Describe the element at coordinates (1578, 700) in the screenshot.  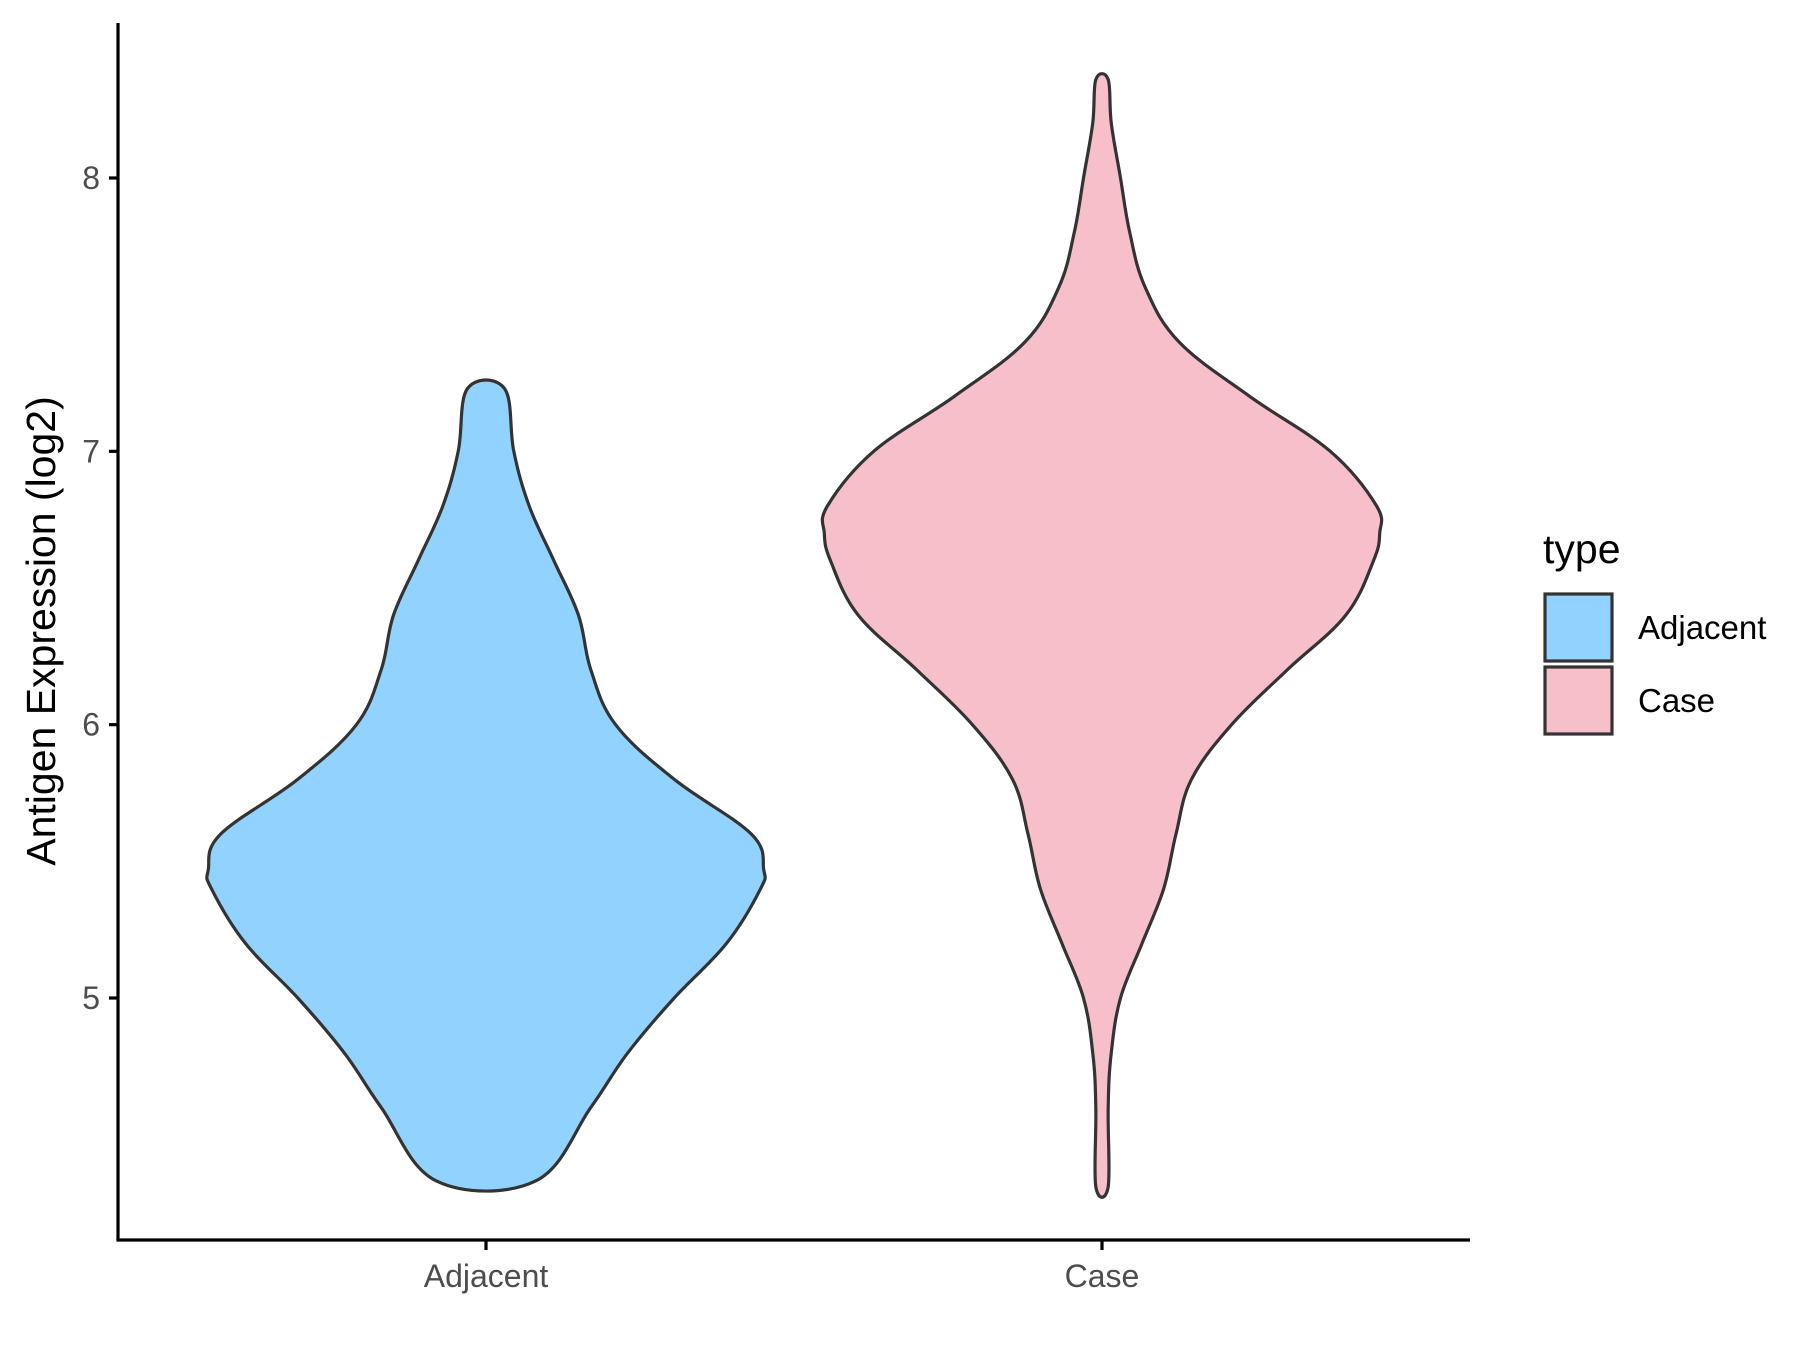
I see `legend-swatch-case` at that location.